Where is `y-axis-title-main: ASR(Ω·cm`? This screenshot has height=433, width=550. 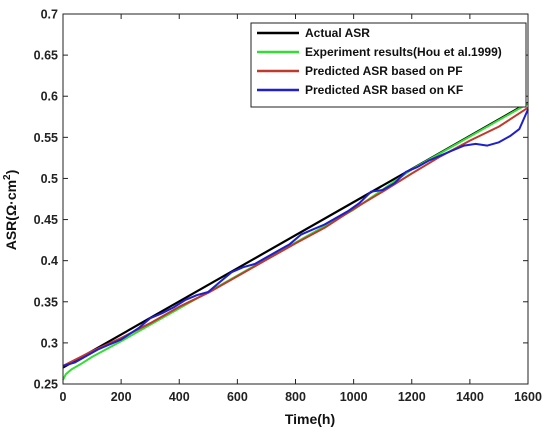 y-axis-title-main: ASR(Ω·cm is located at coordinates (11, 215).